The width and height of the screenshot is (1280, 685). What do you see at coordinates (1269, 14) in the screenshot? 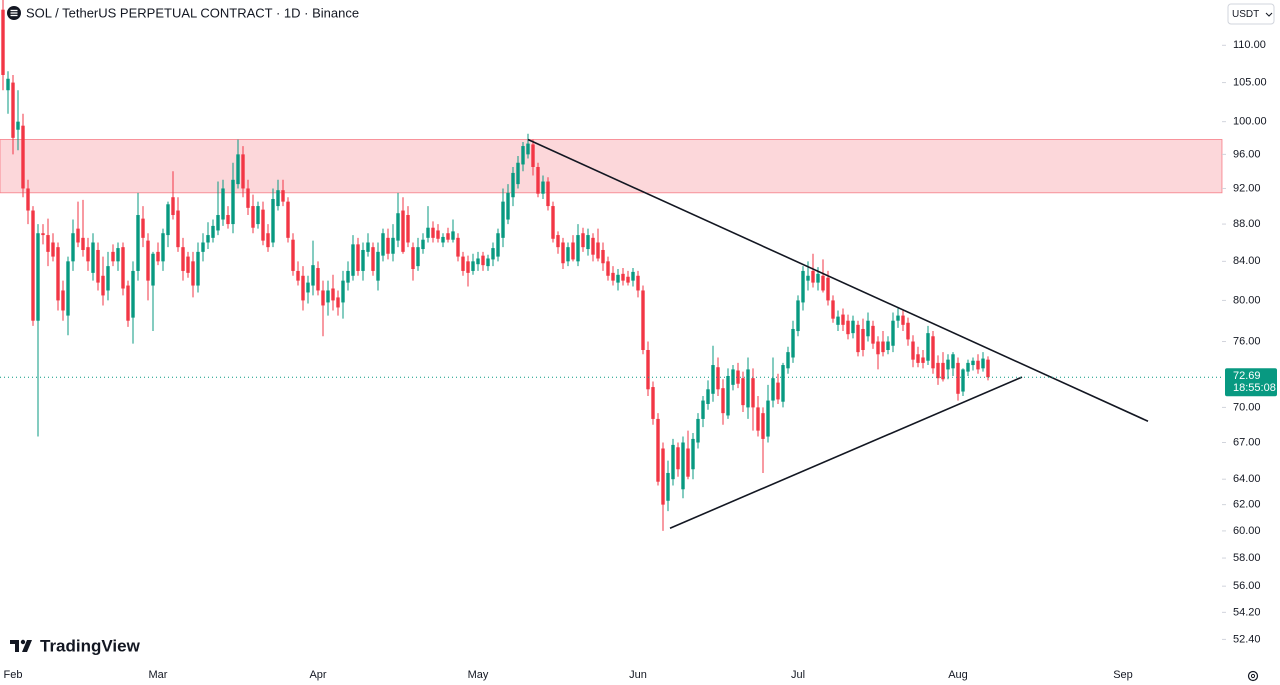
I see `chevron` at bounding box center [1269, 14].